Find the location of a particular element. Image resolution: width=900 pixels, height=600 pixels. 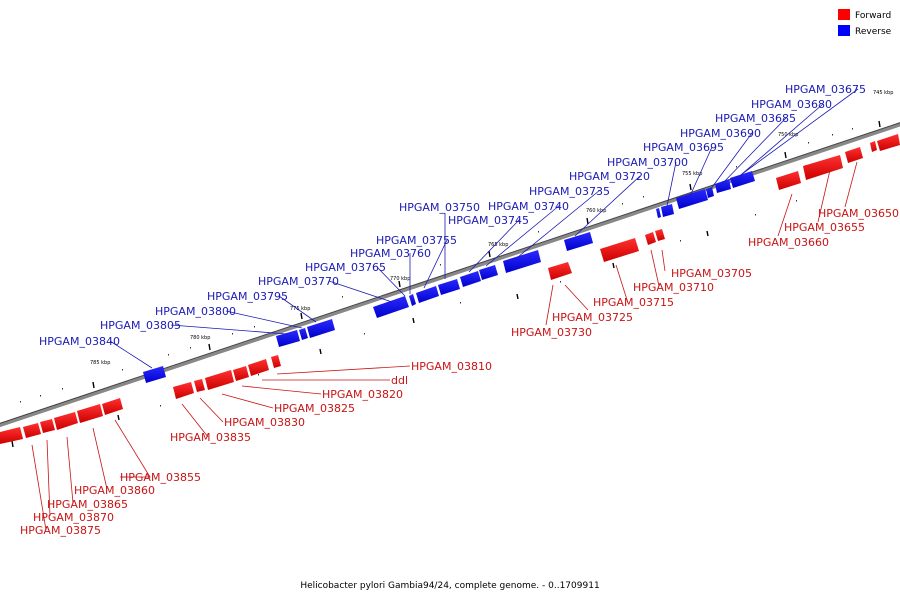

scale-label: 785 kbp is located at coordinates (100, 363).